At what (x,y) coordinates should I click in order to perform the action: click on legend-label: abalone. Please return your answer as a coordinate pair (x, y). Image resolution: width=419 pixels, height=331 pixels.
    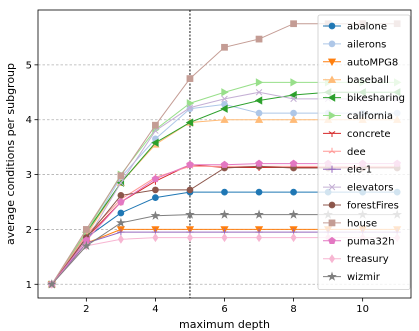
    Looking at the image, I should click on (367, 27).